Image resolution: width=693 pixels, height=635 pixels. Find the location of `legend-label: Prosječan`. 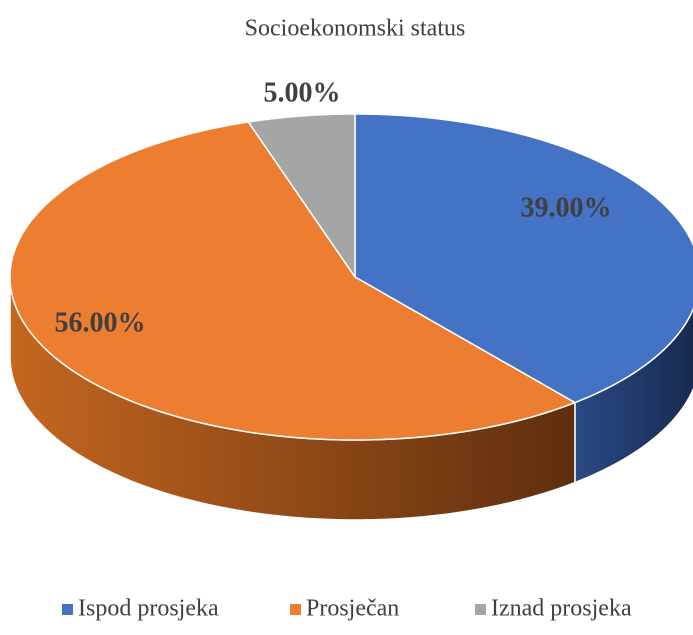

legend-label: Prosječan is located at coordinates (352, 609).